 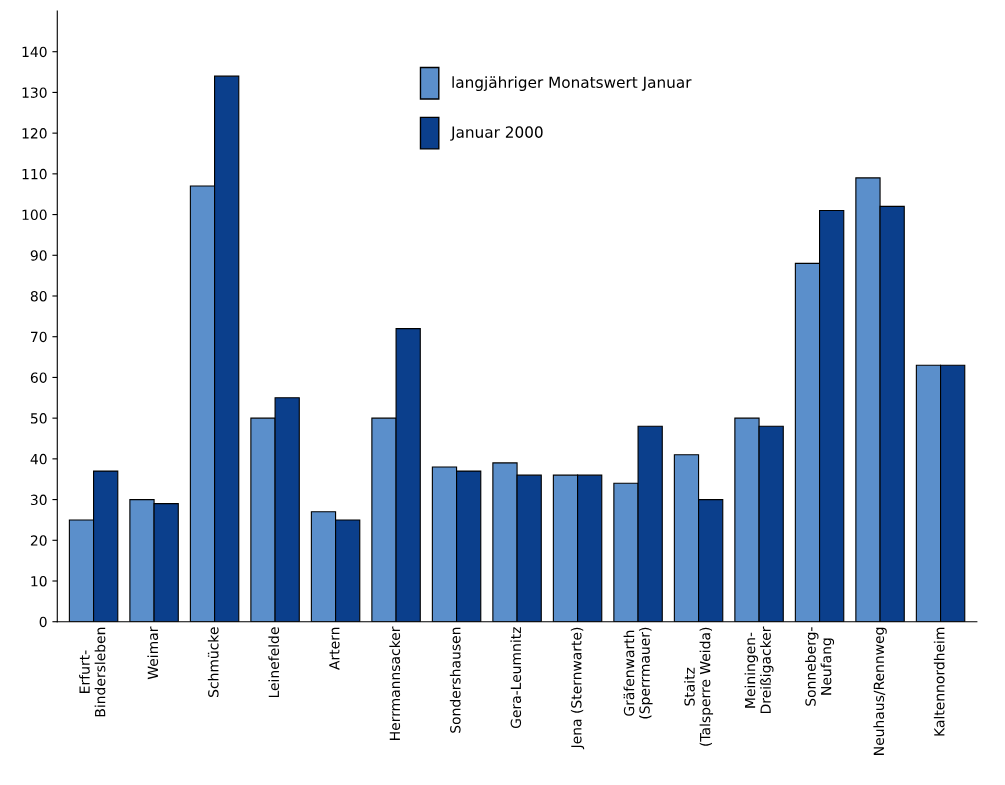 I want to click on x-tick-label: Jena (Sternwarte), so click(x=577, y=688).